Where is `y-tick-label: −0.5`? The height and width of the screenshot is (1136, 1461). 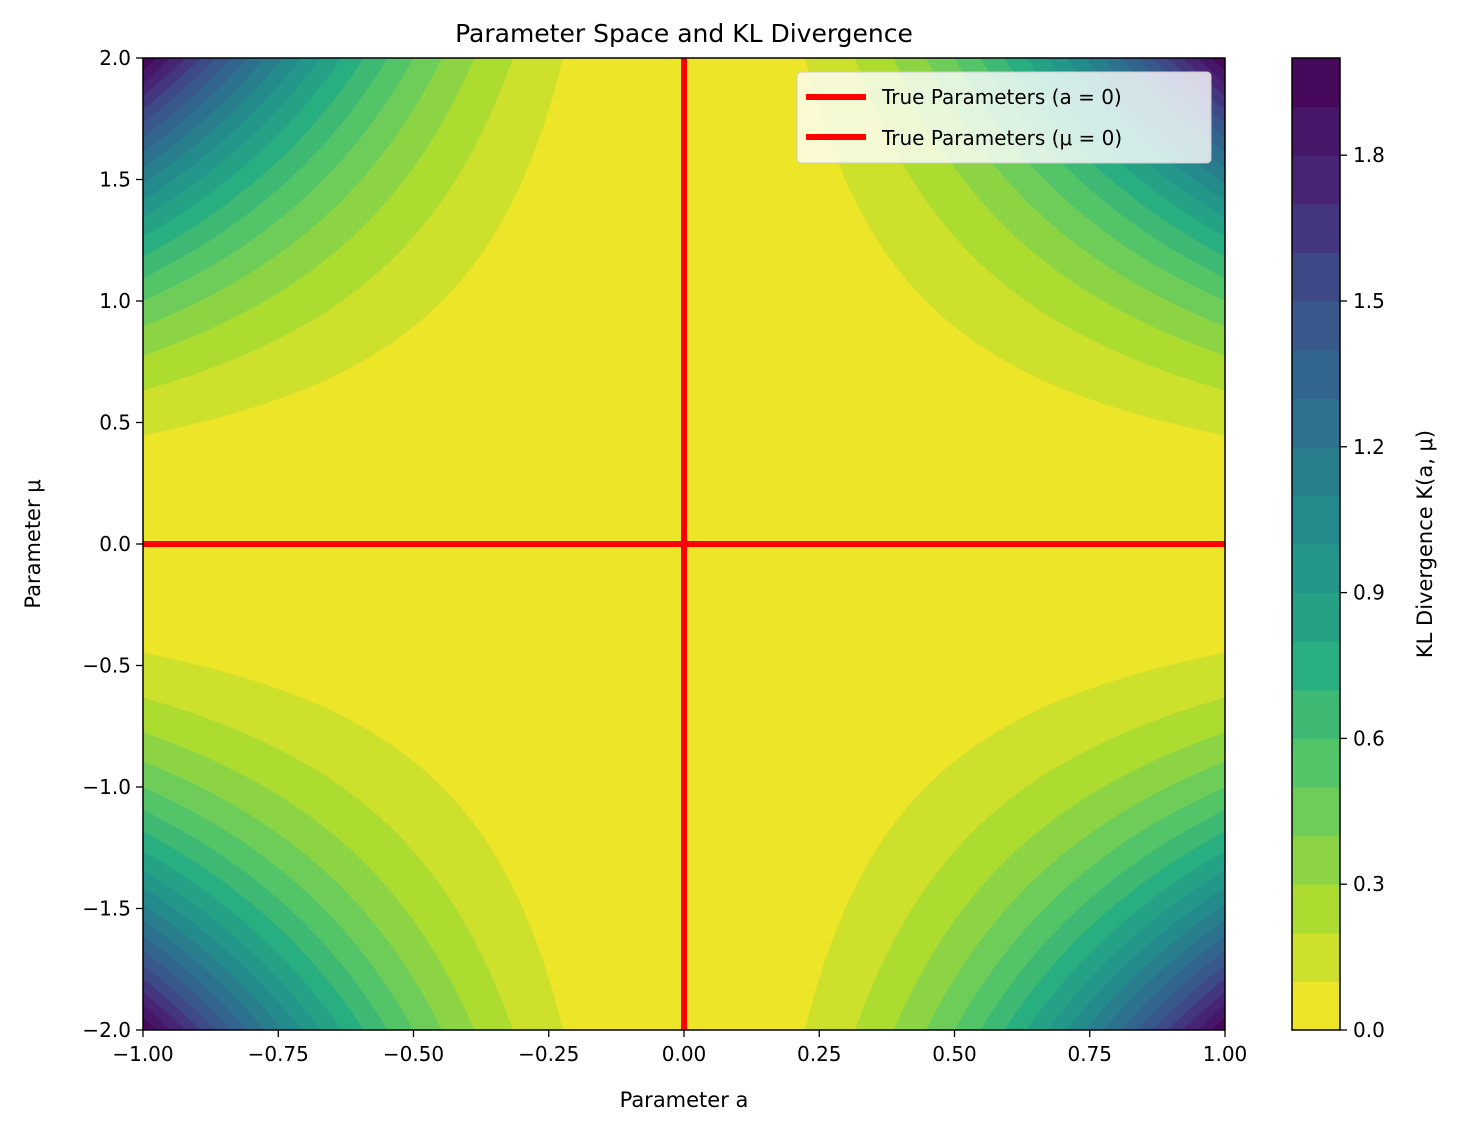
y-tick-label: −0.5 is located at coordinates (106, 666).